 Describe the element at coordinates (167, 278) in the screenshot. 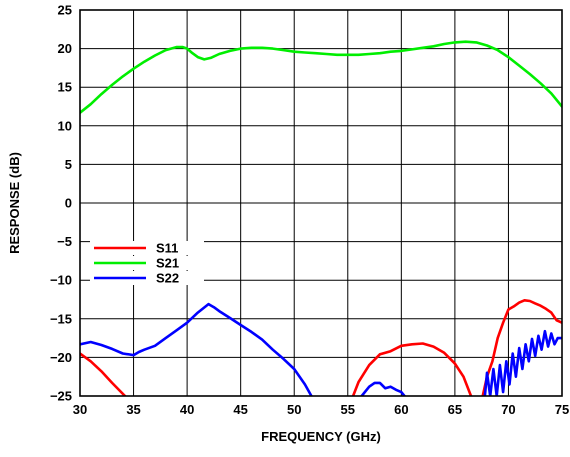

I see `legend-label-s22: S22` at that location.